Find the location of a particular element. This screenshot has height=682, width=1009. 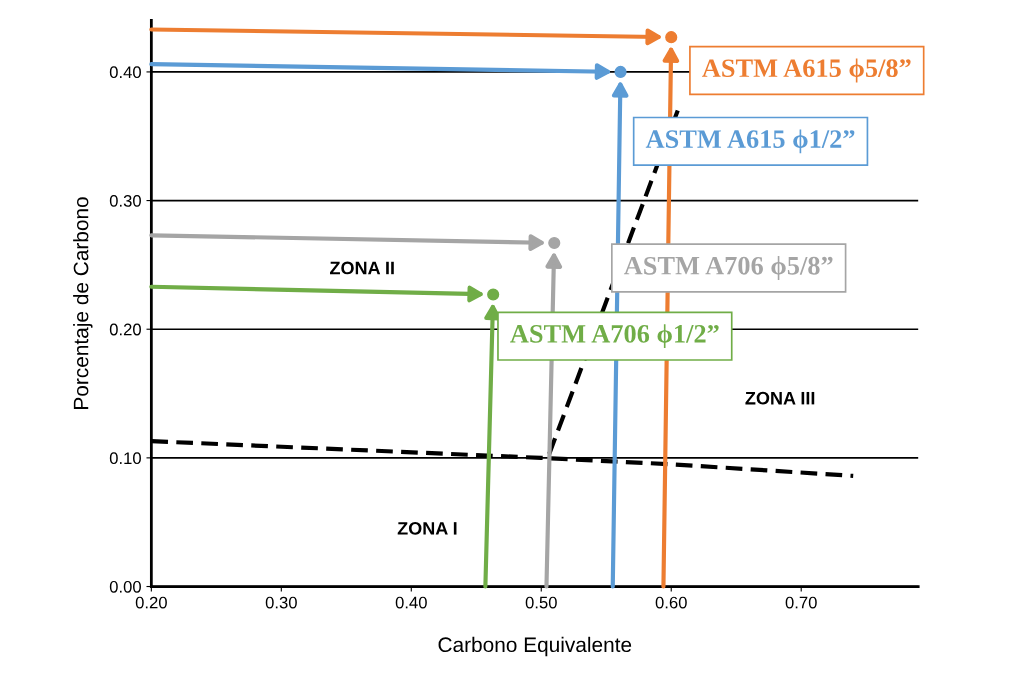

y-tick-label: 0.30 is located at coordinates (125, 200).